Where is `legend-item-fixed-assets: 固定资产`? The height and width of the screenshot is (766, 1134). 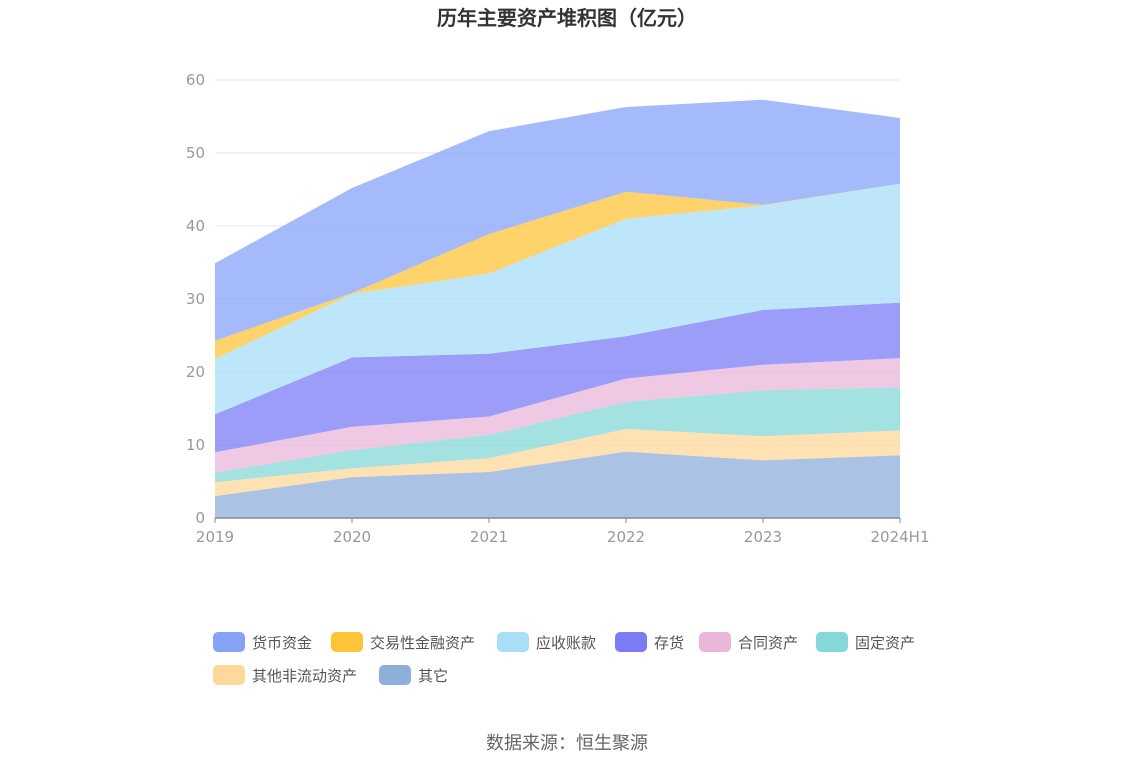
legend-item-fixed-assets: 固定资产 is located at coordinates (865, 642).